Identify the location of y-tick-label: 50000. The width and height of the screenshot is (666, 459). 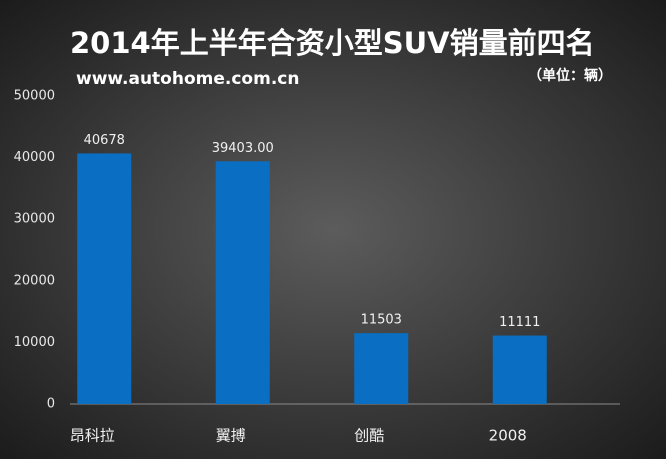
(34, 96).